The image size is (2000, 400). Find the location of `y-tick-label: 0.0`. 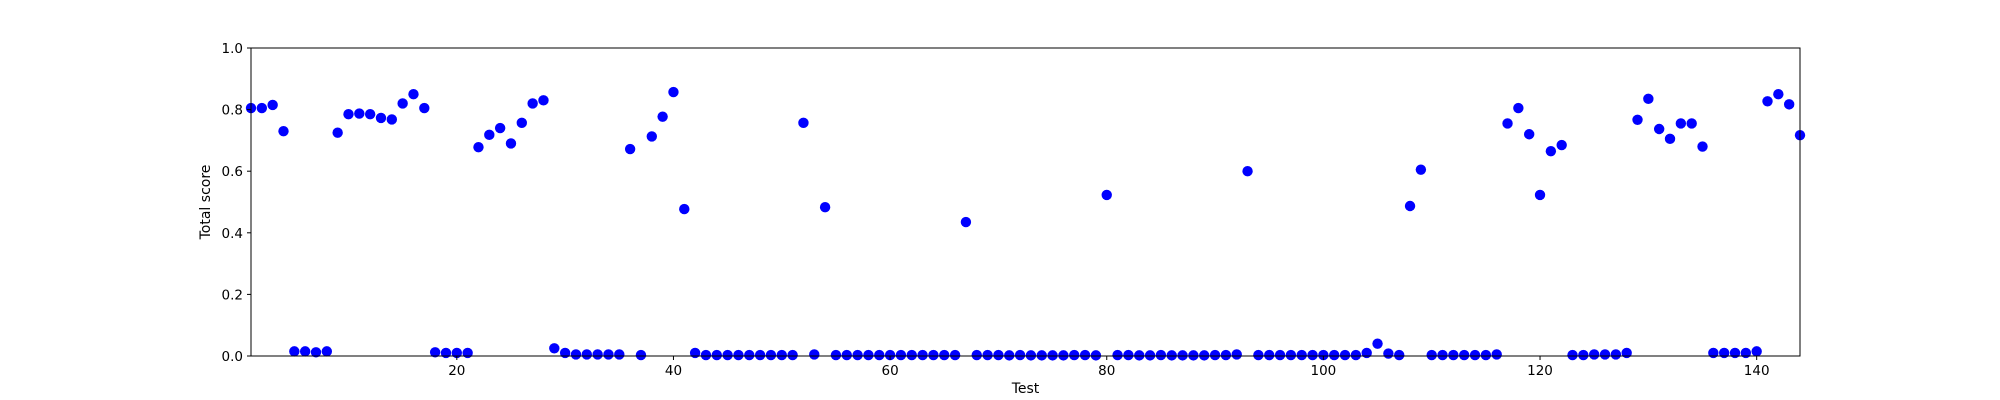

y-tick-label: 0.0 is located at coordinates (232, 357).